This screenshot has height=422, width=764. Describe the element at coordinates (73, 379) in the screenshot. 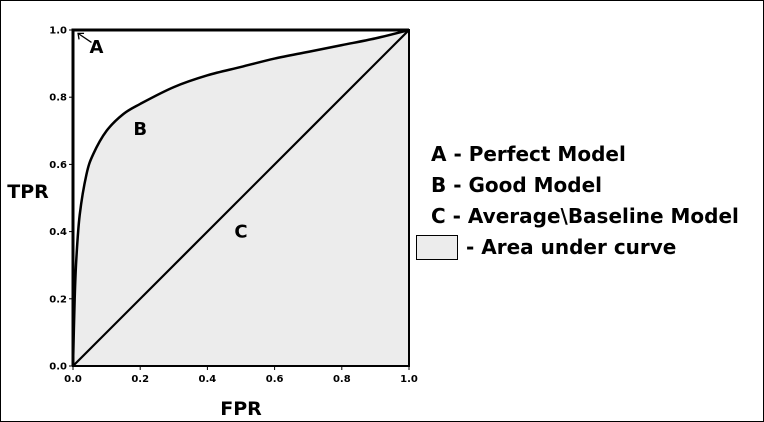

I see `x-tick-label: 0.0` at that location.